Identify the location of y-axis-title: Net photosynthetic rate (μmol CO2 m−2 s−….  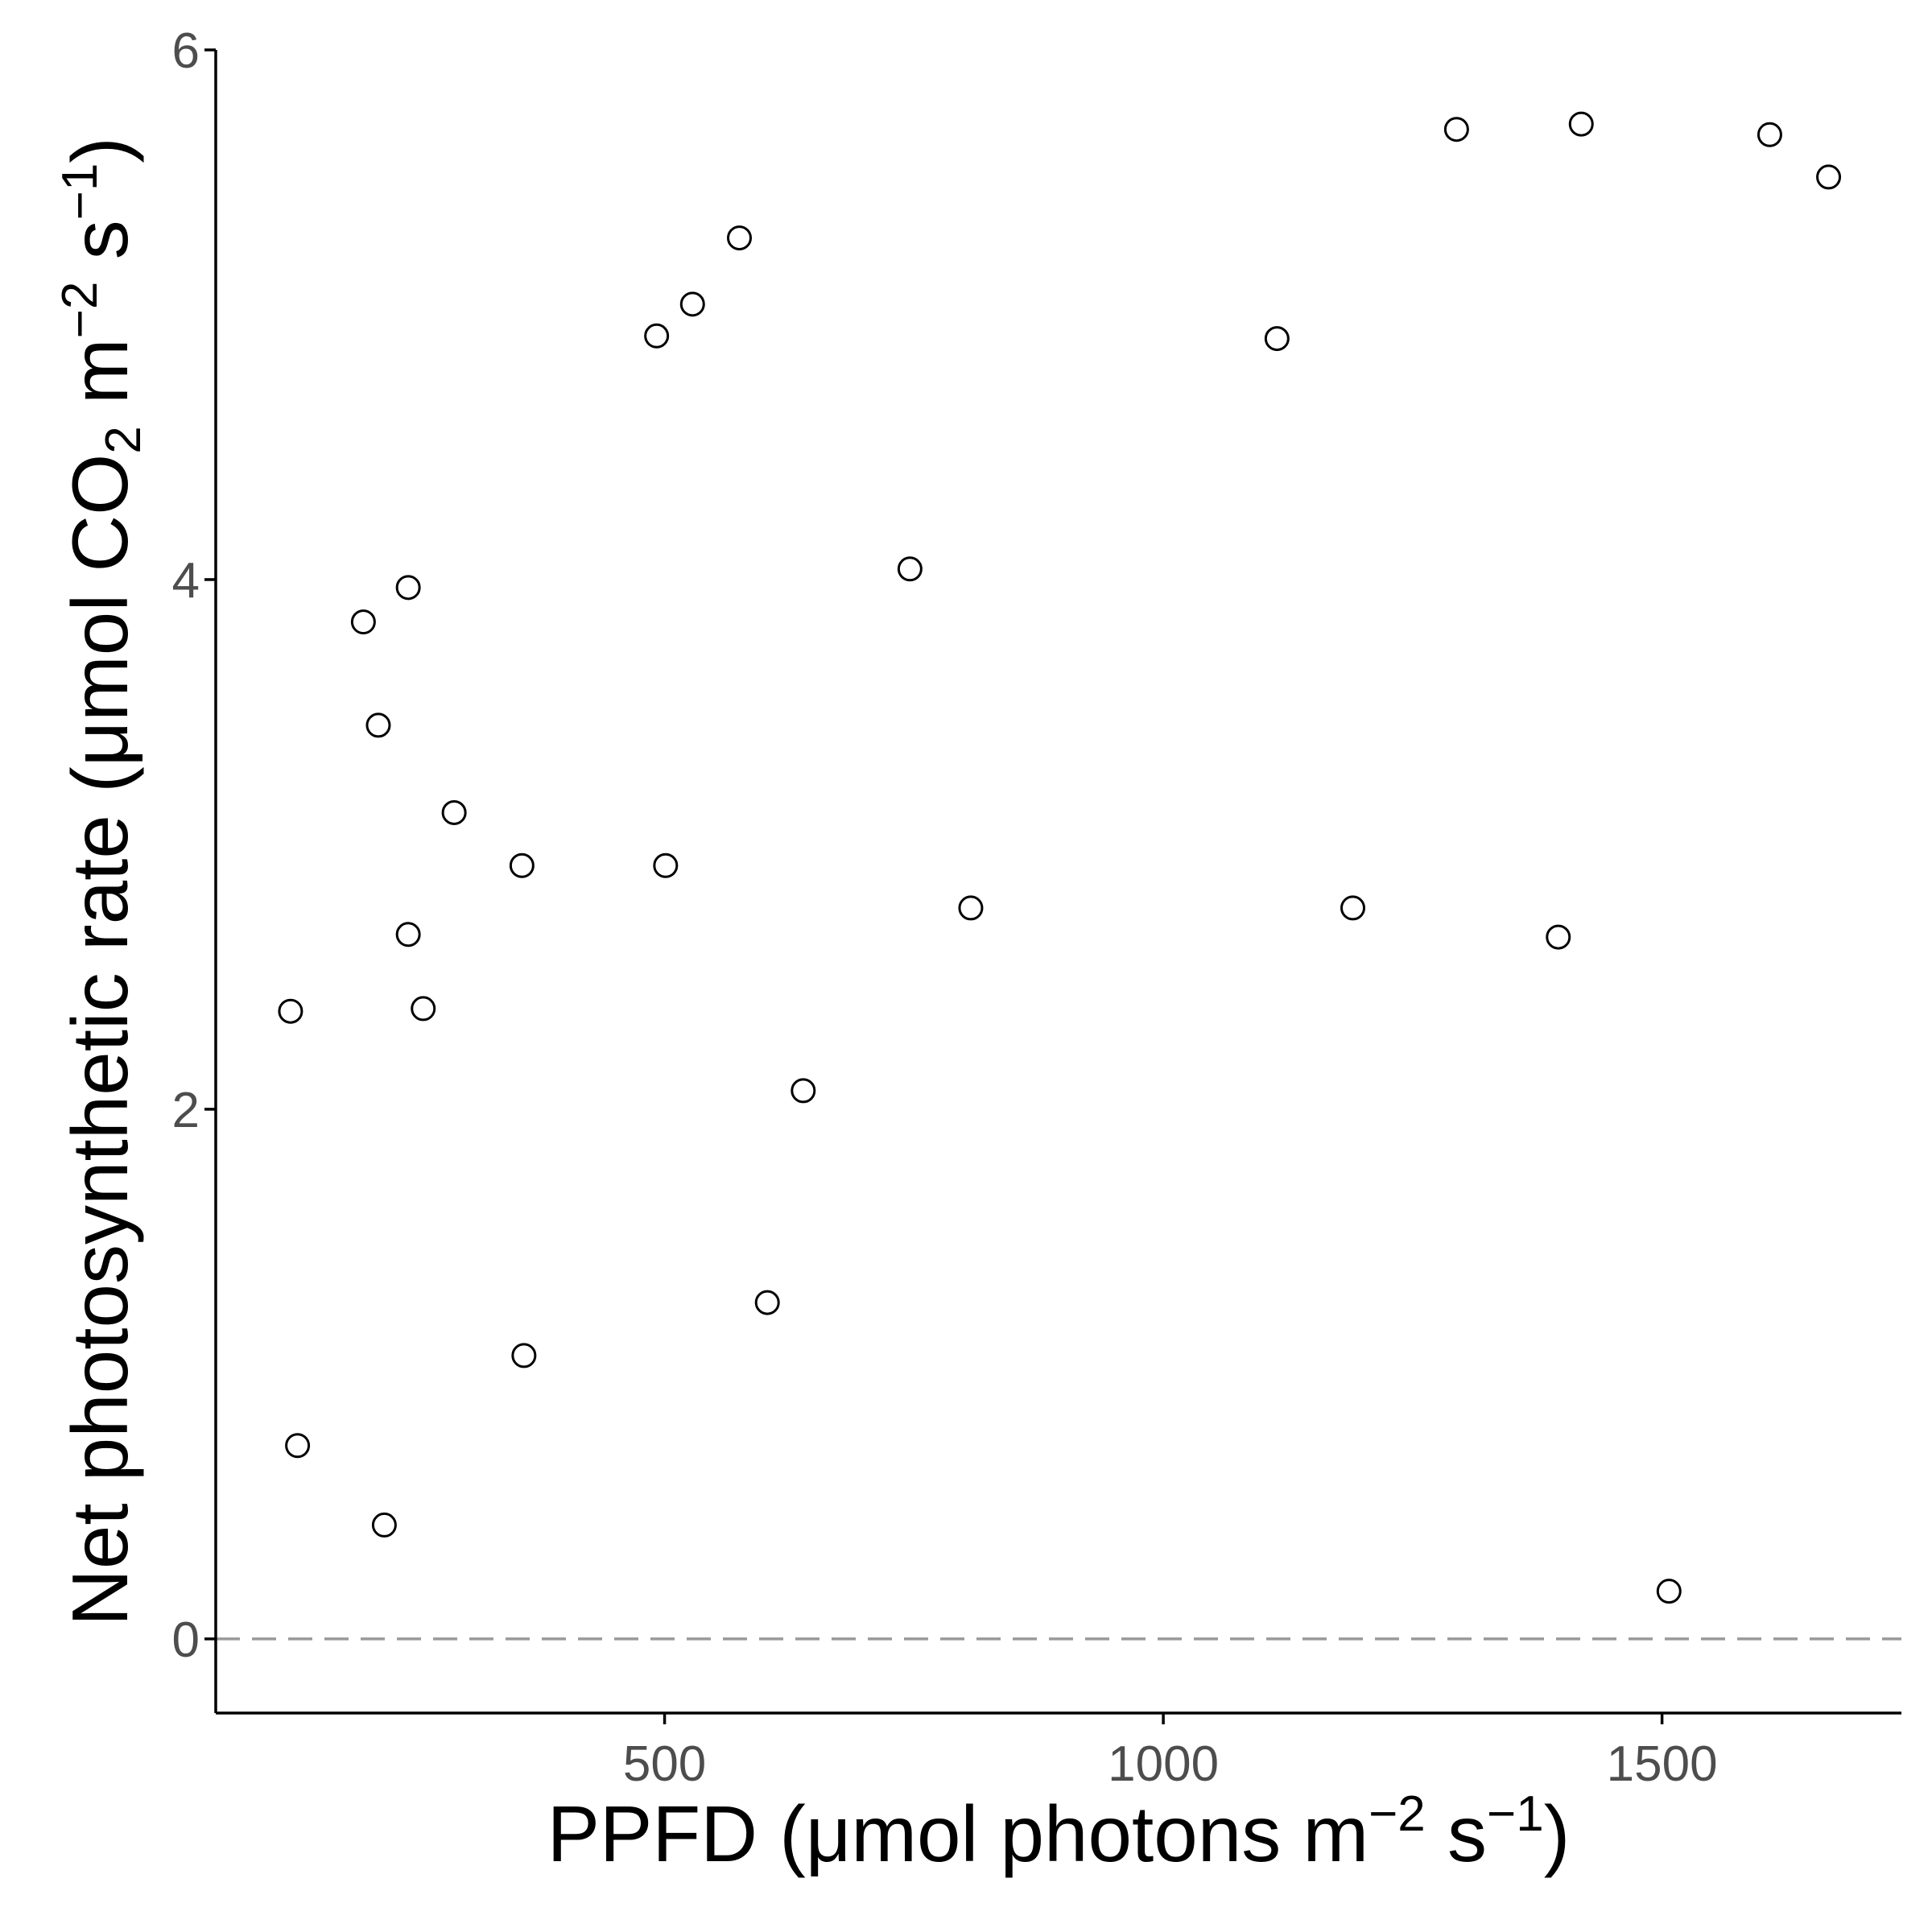
(101, 882).